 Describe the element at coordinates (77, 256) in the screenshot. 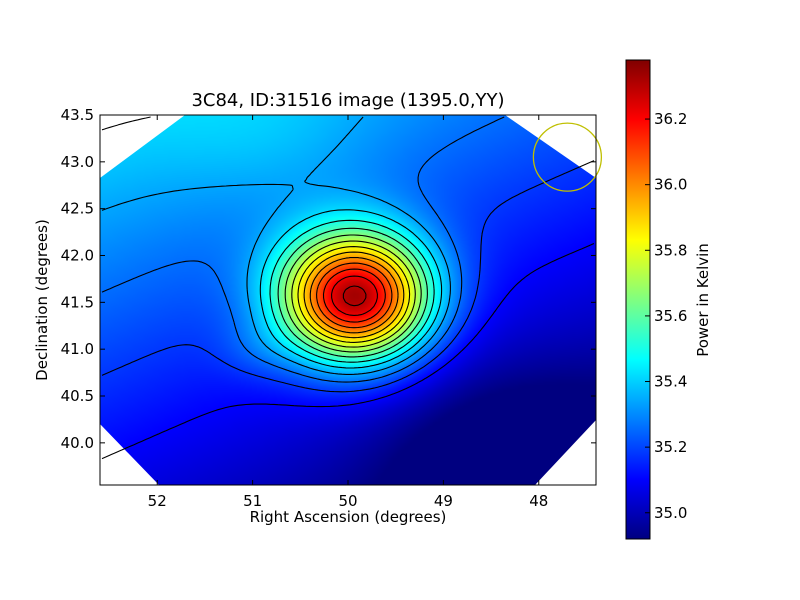

I see `y-tick-label: 42.0` at that location.